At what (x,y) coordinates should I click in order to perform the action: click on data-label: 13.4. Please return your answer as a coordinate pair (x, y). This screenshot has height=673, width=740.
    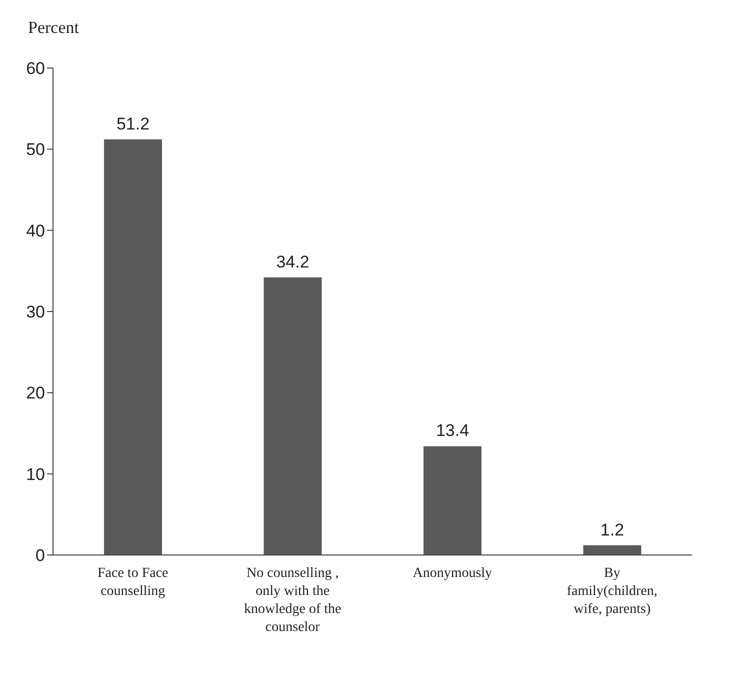
    Looking at the image, I should click on (453, 430).